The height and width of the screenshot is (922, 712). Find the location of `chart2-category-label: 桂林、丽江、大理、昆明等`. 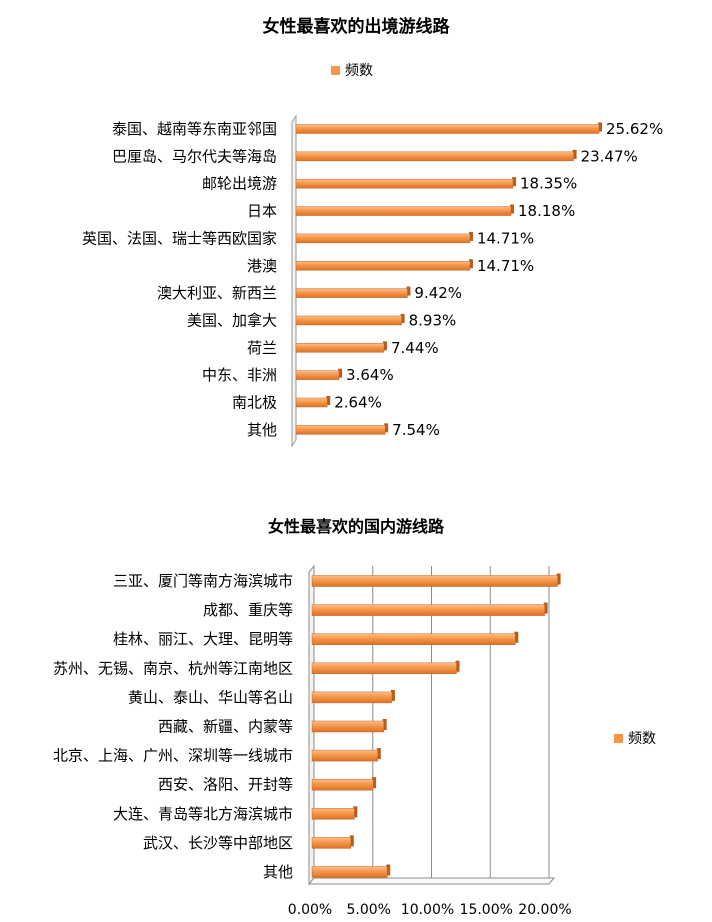

chart2-category-label: 桂林、丽江、大理、昆明等 is located at coordinates (203, 639).